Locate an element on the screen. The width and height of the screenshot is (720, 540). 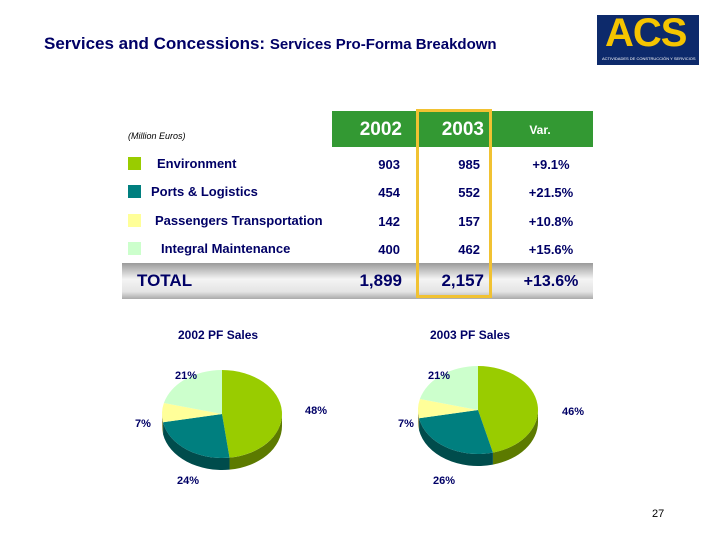
row-var: +9.1% is located at coordinates (551, 164).